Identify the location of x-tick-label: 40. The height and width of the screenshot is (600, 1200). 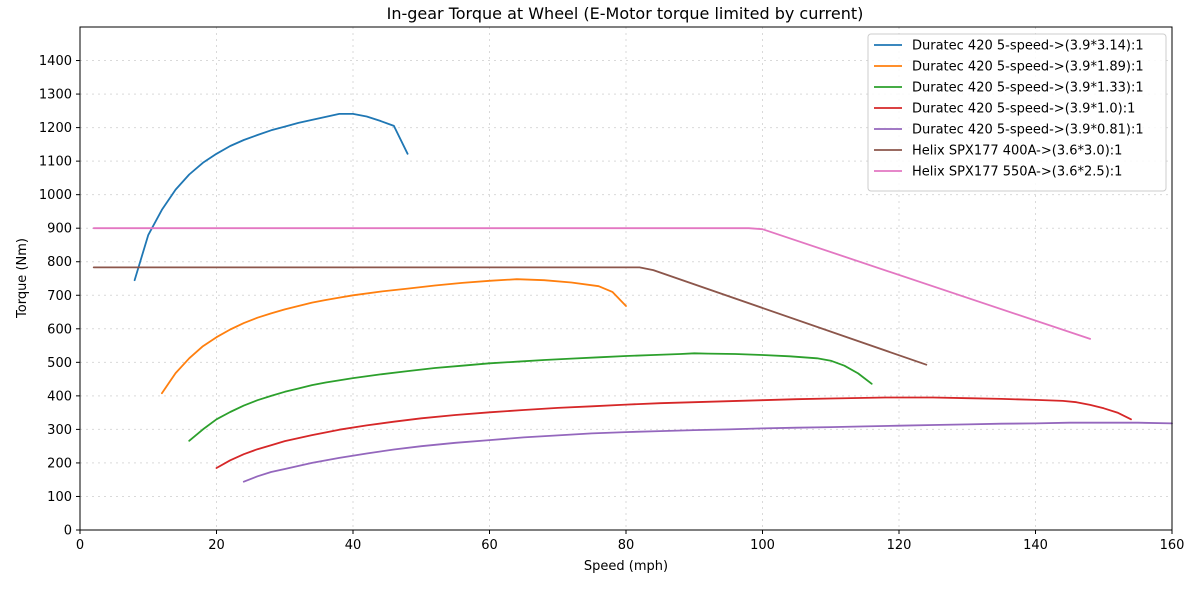
(353, 545).